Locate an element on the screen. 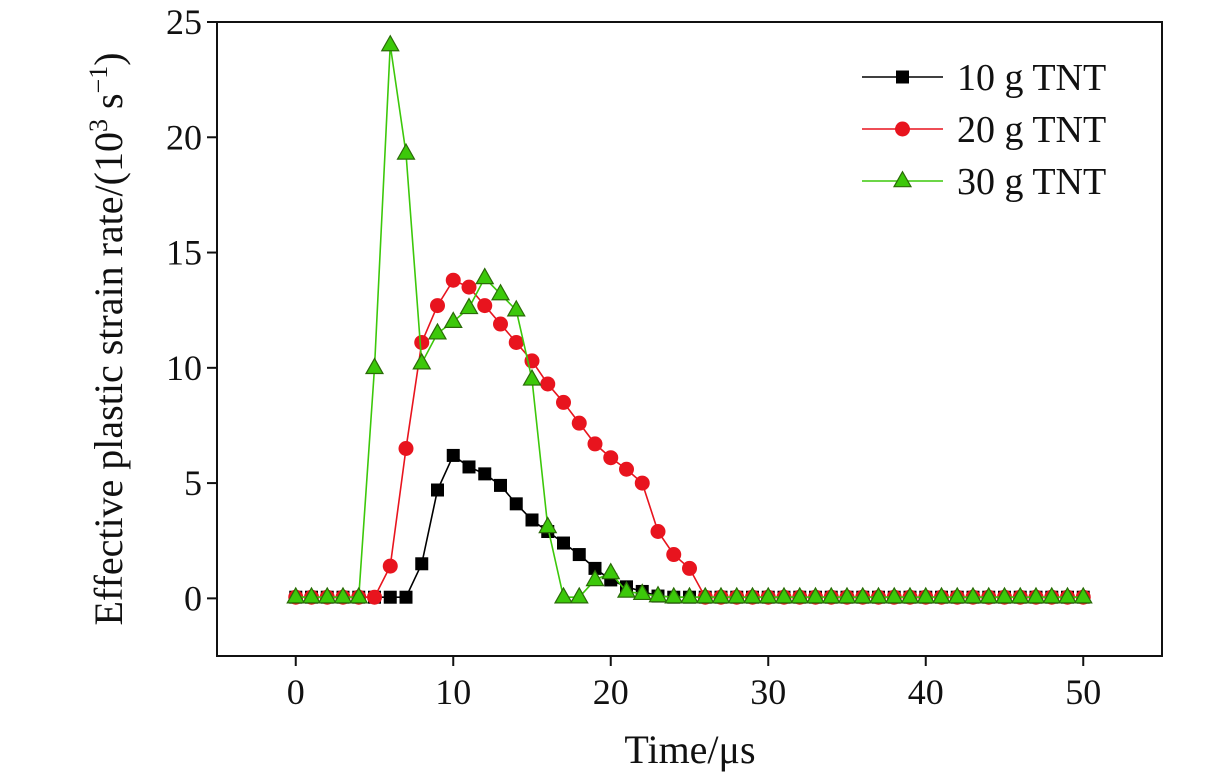 This screenshot has height=780, width=1228. y-axis-label-exponent: 3 is located at coordinates (98, 125).